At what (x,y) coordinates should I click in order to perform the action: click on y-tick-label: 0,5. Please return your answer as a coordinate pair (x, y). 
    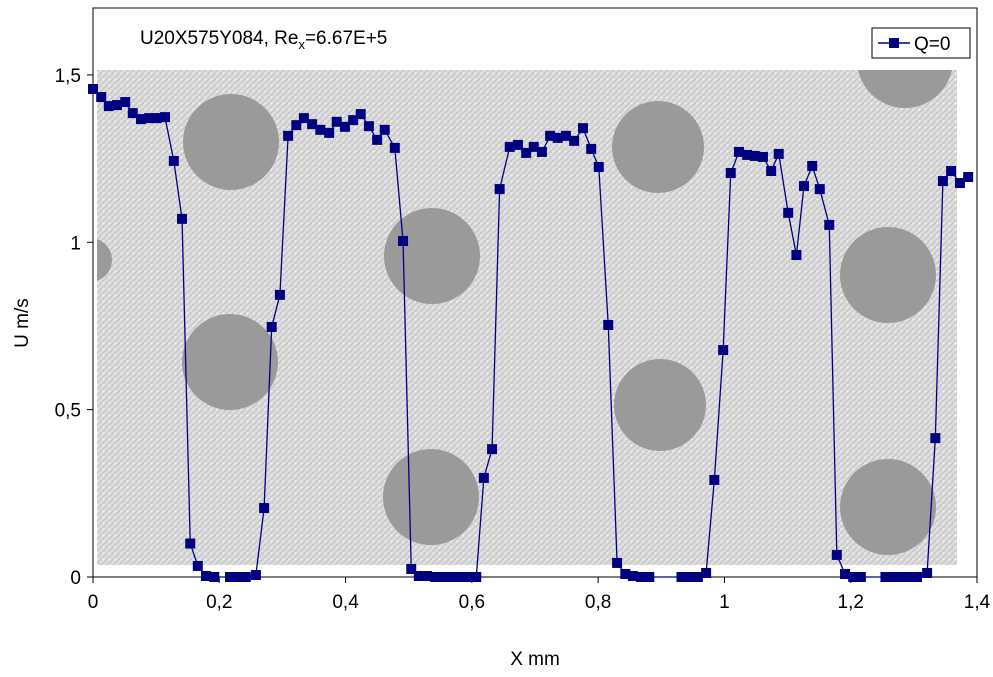
    Looking at the image, I should click on (68, 411).